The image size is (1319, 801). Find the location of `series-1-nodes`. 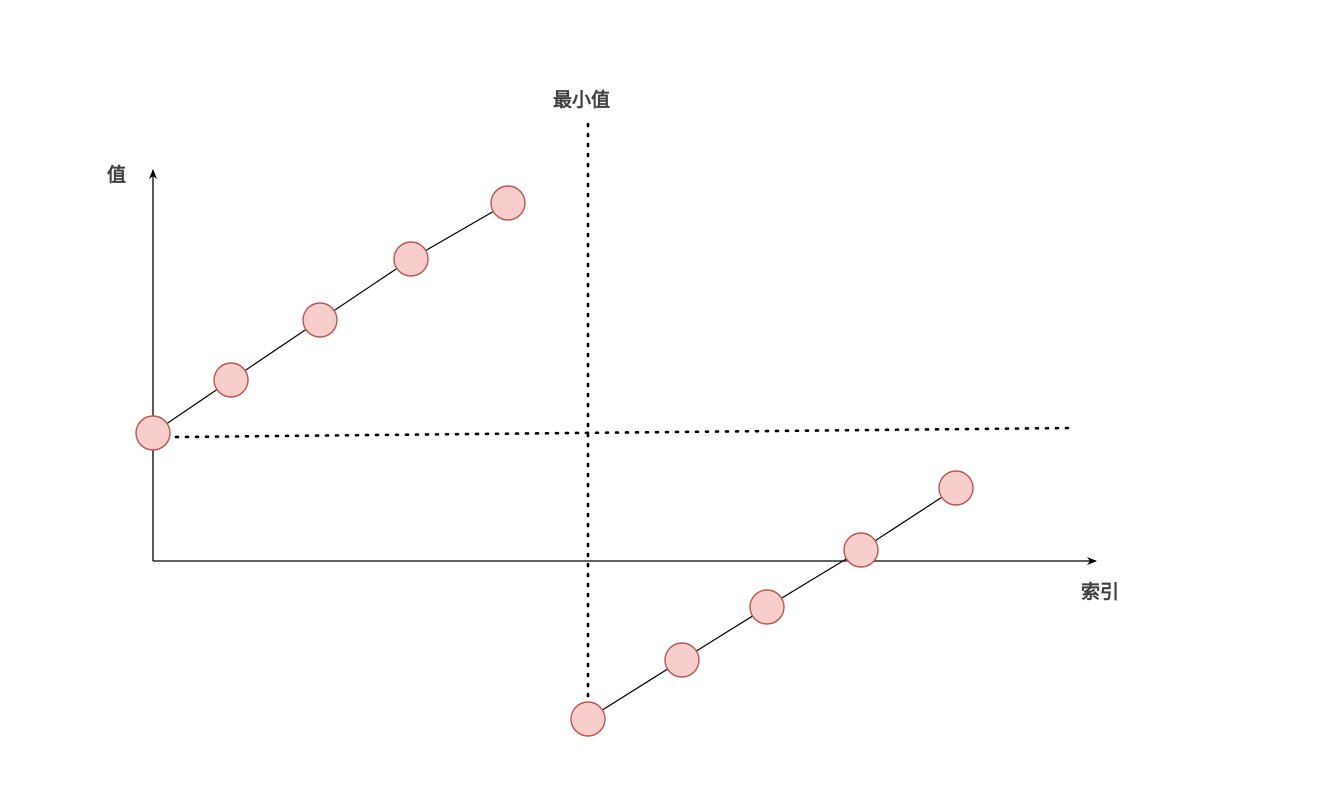

series-1-nodes is located at coordinates (330, 318).